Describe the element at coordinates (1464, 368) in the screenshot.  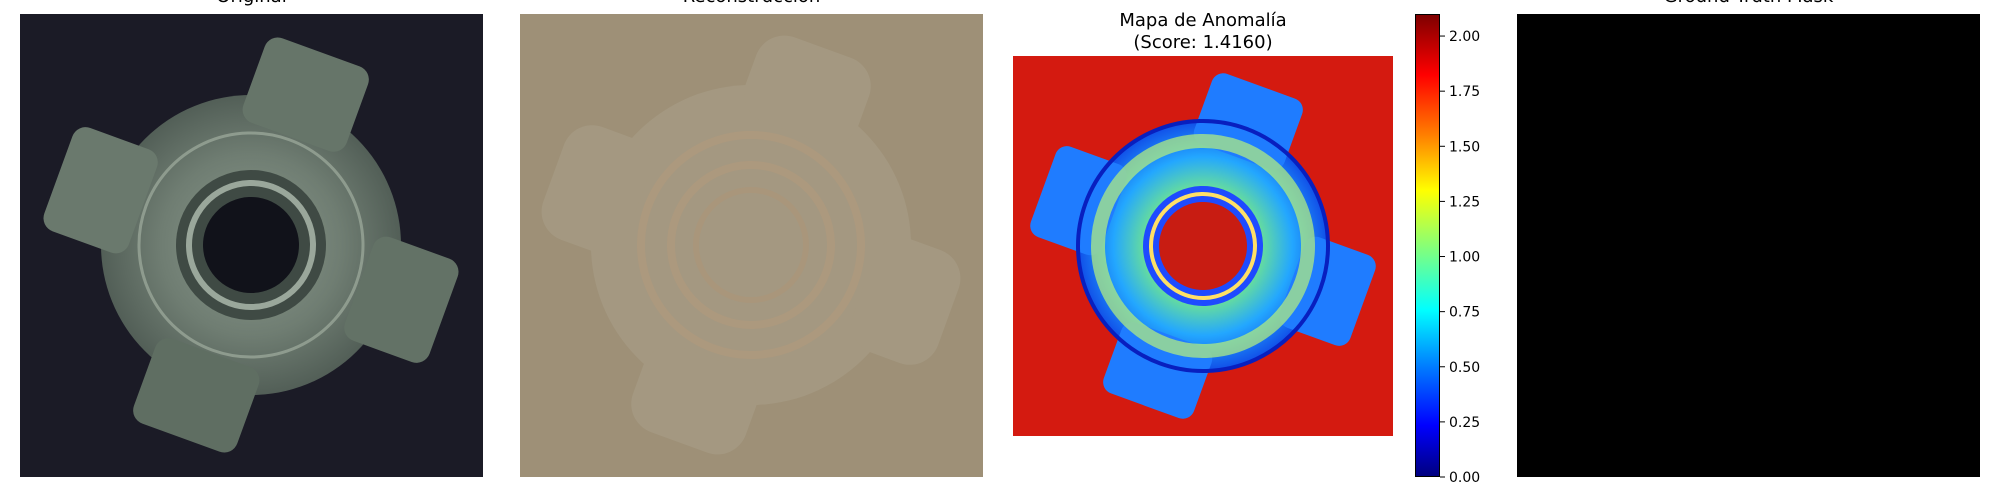
I see `colorbar-tick-label: 0.50` at that location.